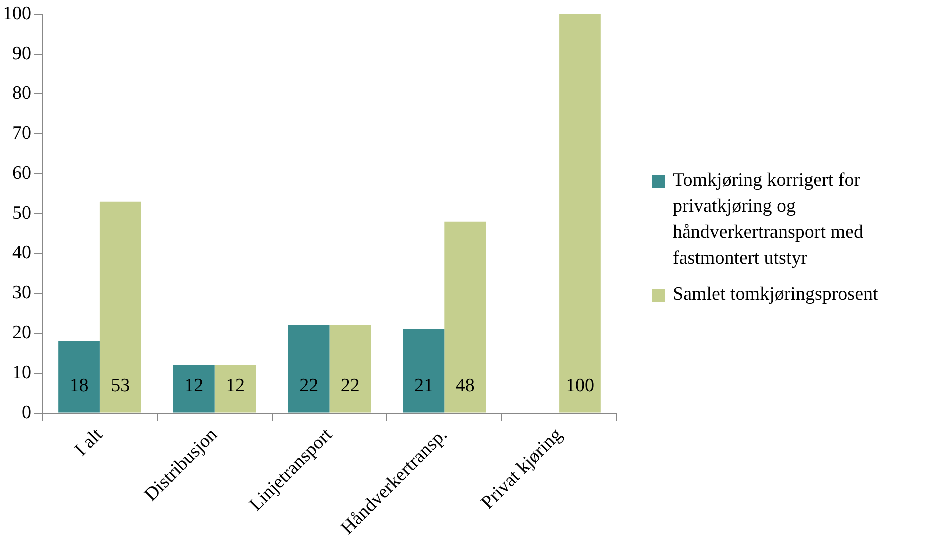 Image resolution: width=926 pixels, height=543 pixels. Describe the element at coordinates (22, 173) in the screenshot. I see `y-tick-label: 60` at that location.